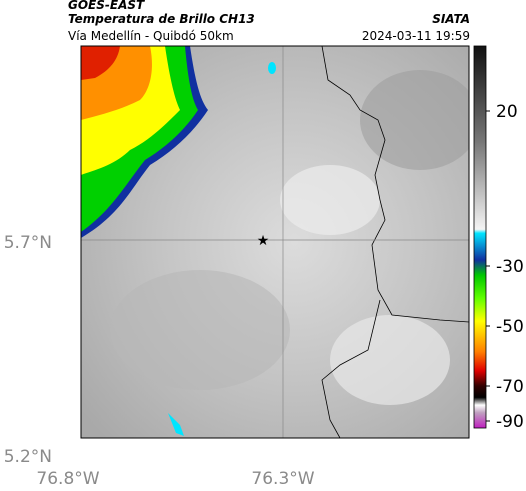  Describe the element at coordinates (510, 422) in the screenshot. I see `colorbar-tick-label: -90` at that location.